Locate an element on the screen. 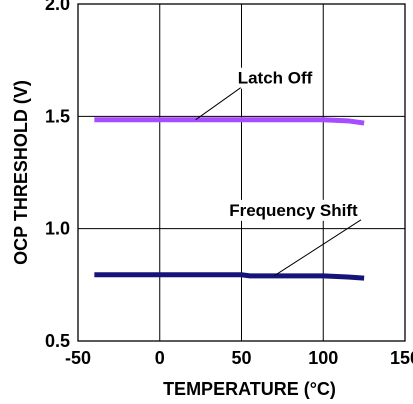 This screenshot has width=413, height=404. annotation-label: Frequency Shift is located at coordinates (293, 210).